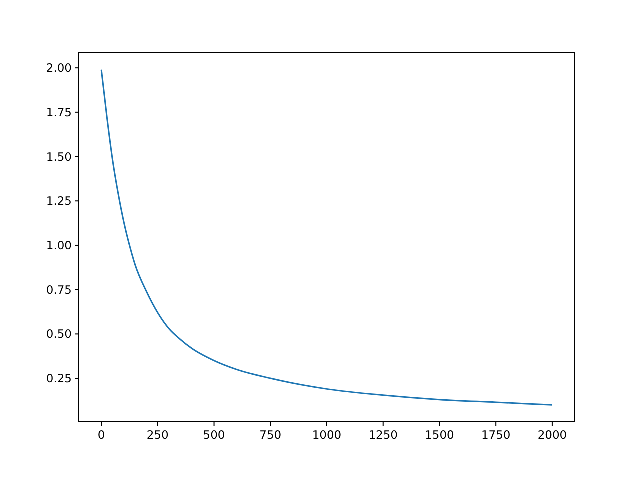 This screenshot has height=479, width=619. Describe the element at coordinates (59, 245) in the screenshot. I see `y-tick-label: 1.00` at that location.